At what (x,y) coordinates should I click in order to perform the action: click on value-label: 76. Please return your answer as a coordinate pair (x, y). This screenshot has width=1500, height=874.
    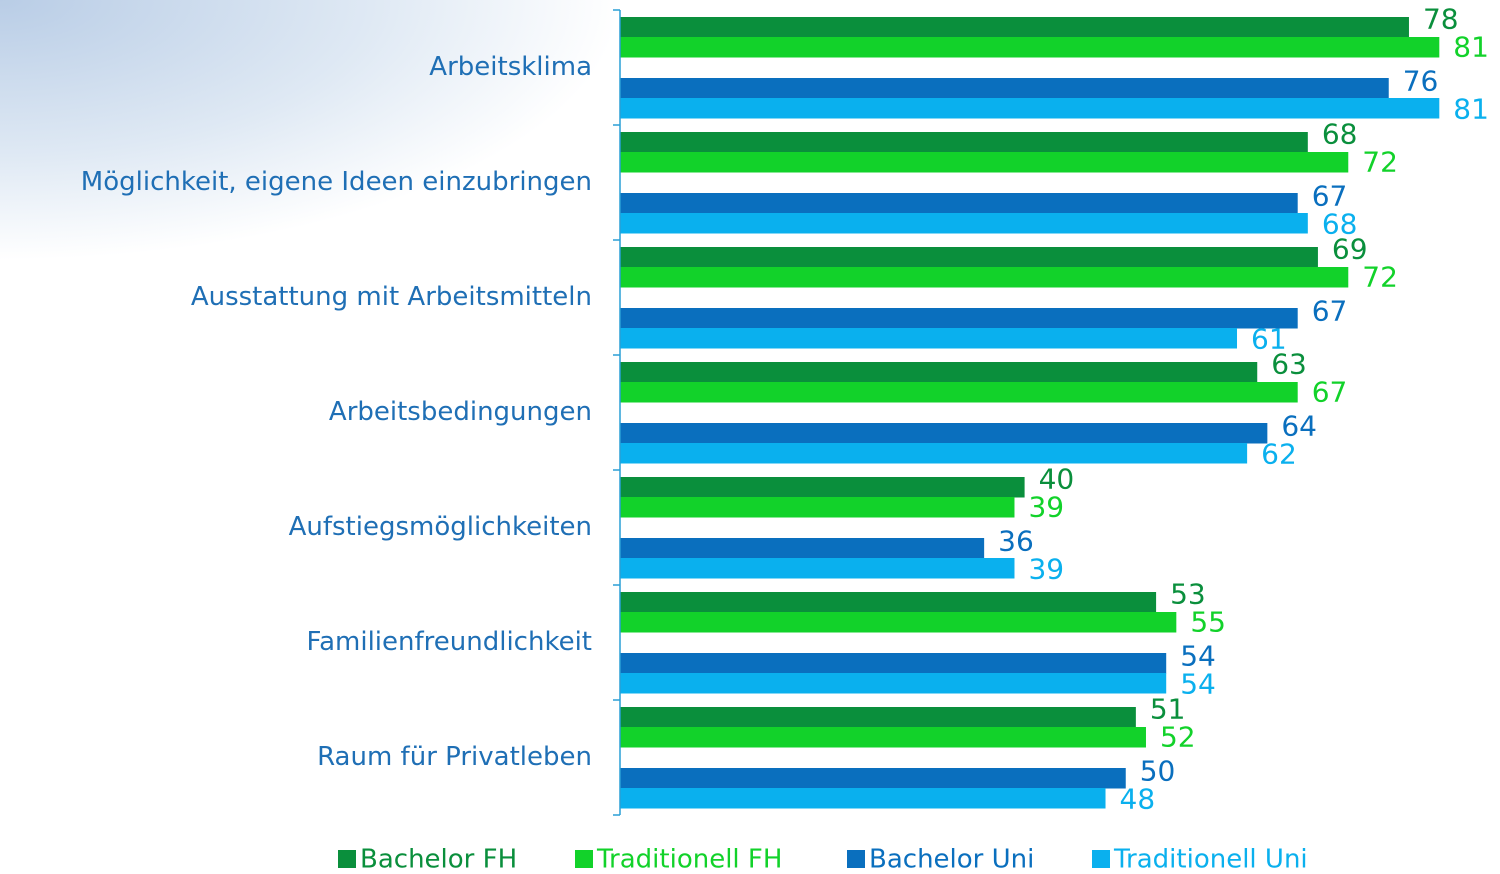
    Looking at the image, I should click on (1421, 80).